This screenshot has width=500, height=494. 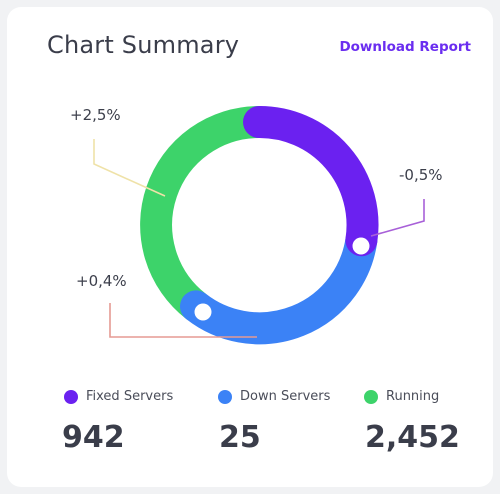 What do you see at coordinates (143, 45) in the screenshot?
I see `page-title: Chart Summary` at bounding box center [143, 45].